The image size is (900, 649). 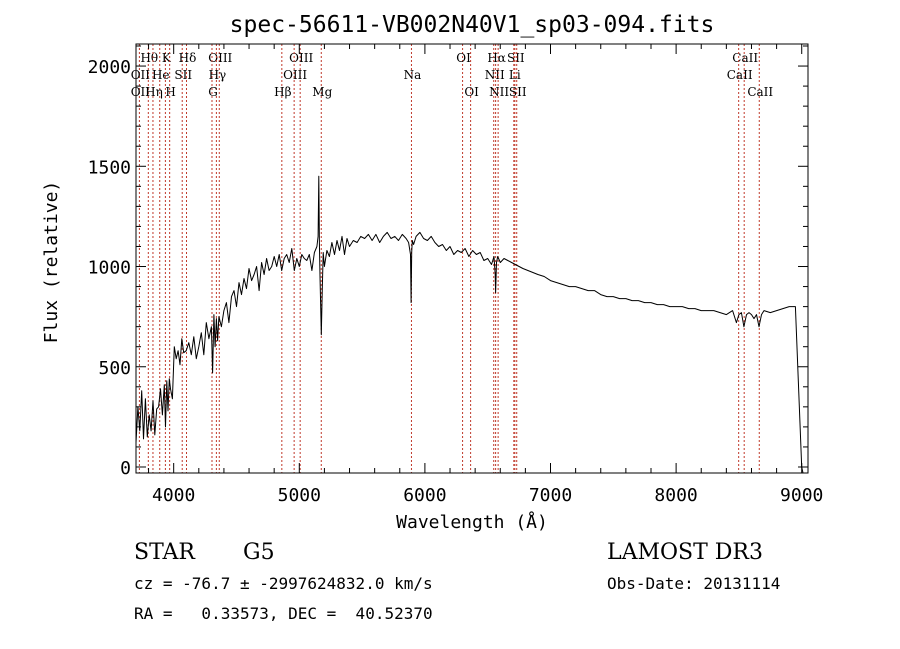 I want to click on line-label: OII, so click(x=141, y=75).